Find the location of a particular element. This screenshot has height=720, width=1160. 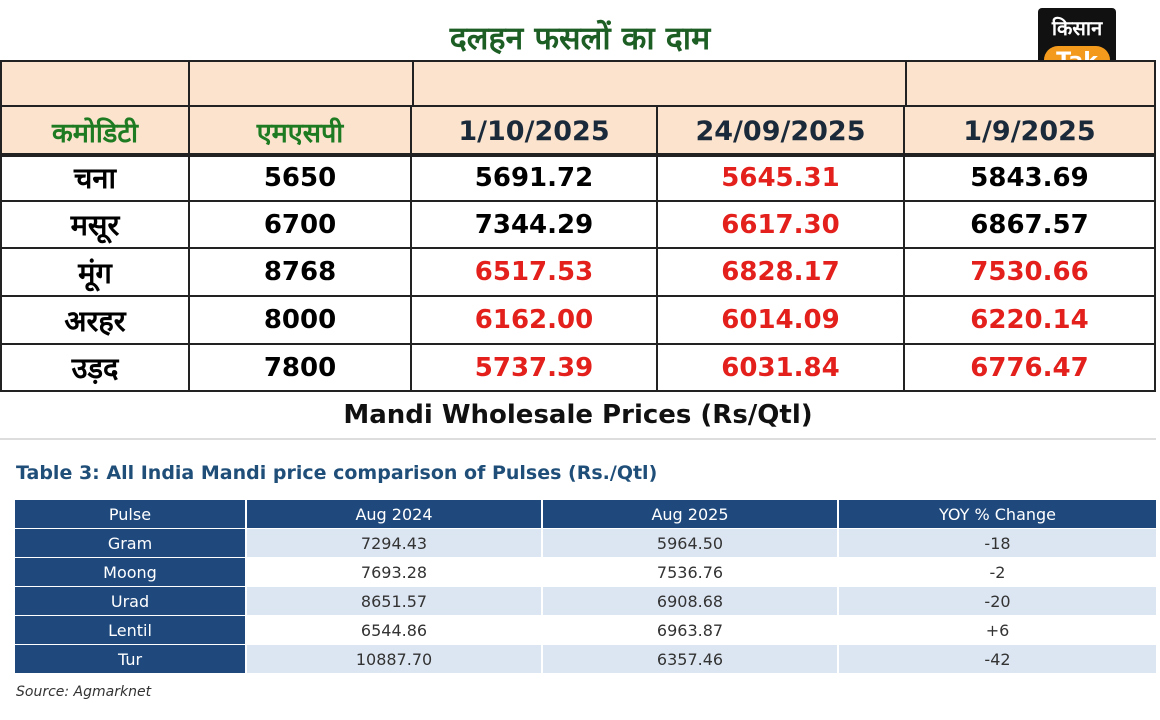

value-cell: 7693.28 is located at coordinates (394, 572).